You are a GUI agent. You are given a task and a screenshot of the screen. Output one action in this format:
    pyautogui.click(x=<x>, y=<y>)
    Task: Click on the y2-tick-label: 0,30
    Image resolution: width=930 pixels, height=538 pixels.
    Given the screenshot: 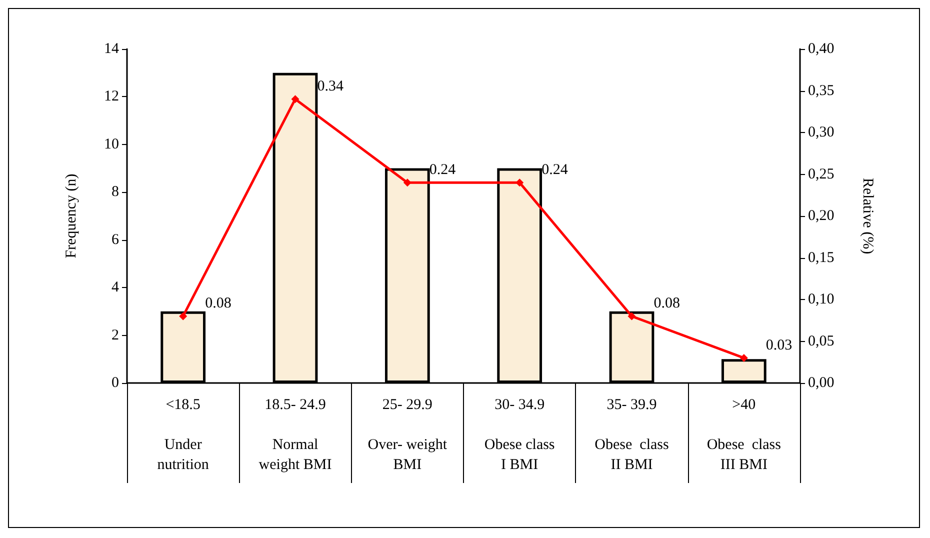 What is the action you would take?
    pyautogui.click(x=821, y=132)
    